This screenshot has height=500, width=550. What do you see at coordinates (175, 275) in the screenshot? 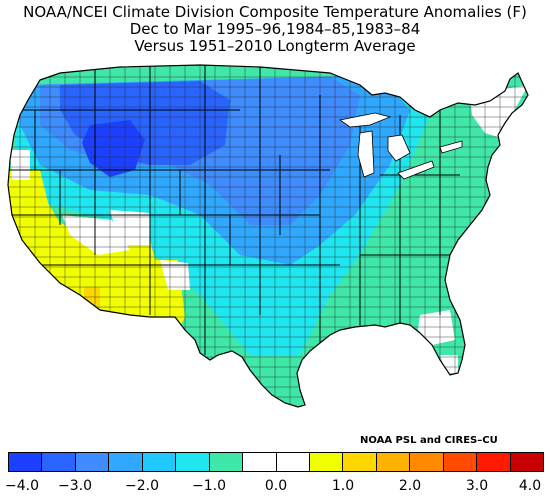
I see `zone-neutral-nm` at bounding box center [175, 275].